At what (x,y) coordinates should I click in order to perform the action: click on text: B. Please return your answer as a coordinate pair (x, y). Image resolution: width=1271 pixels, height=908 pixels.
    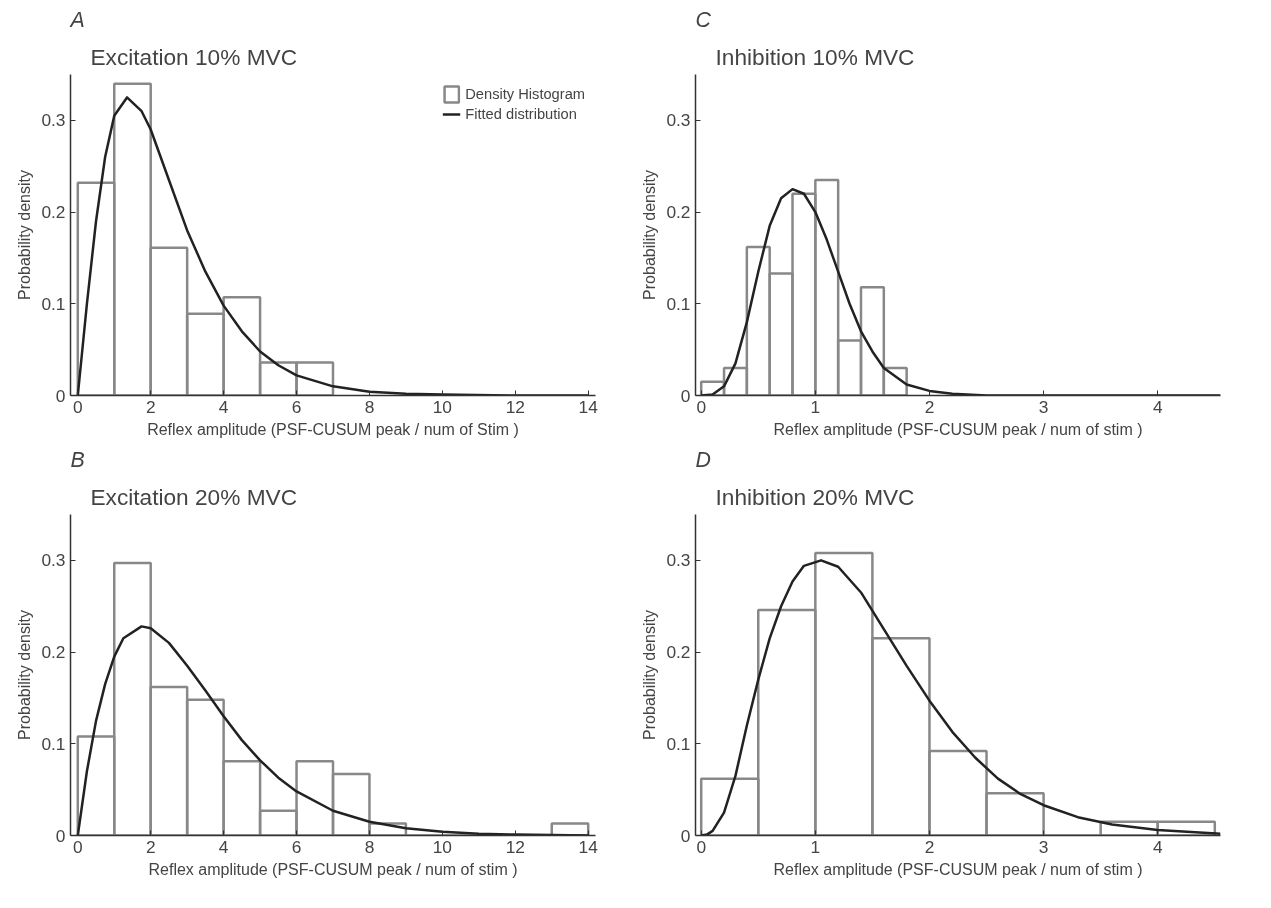
    Looking at the image, I should click on (77, 459).